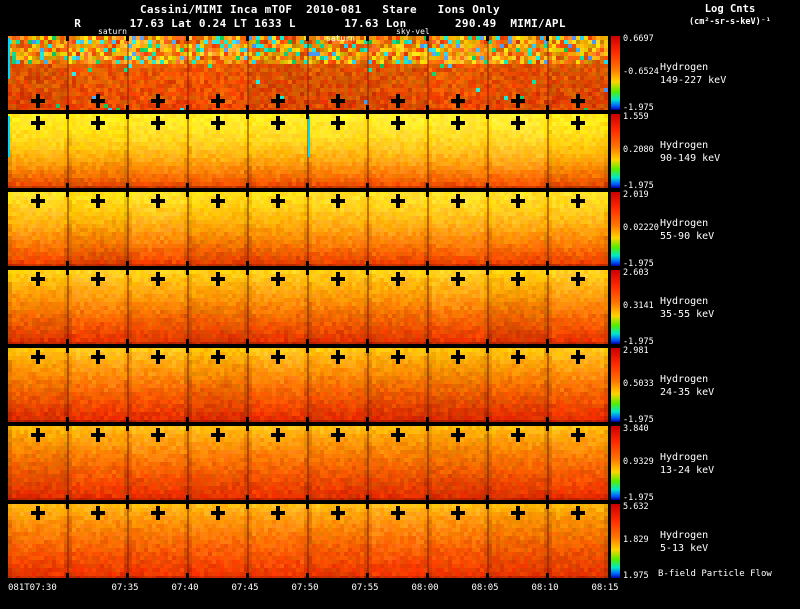  I want to click on time-axis-label: 08:15, so click(605, 588).